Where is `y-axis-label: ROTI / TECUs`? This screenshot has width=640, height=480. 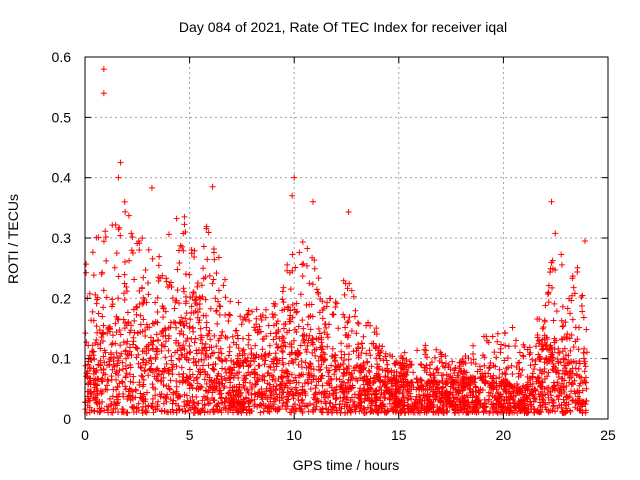 y-axis-label: ROTI / TECUs is located at coordinates (13, 239).